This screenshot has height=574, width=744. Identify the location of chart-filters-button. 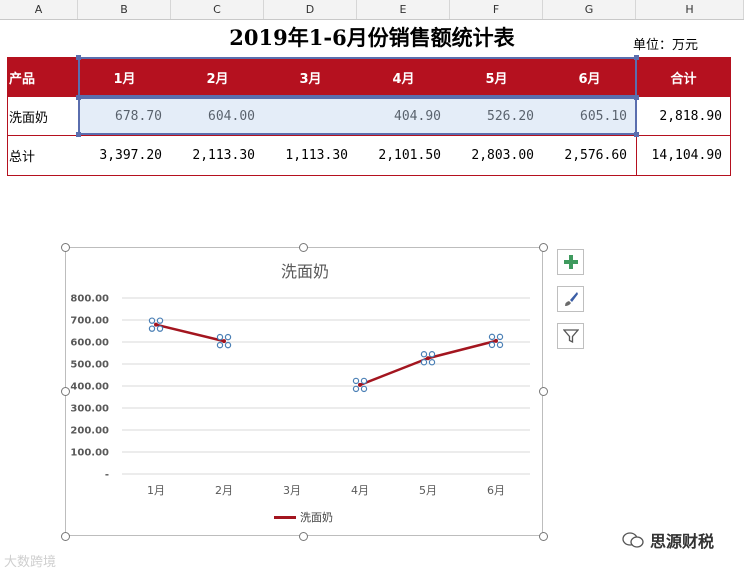
(570, 336).